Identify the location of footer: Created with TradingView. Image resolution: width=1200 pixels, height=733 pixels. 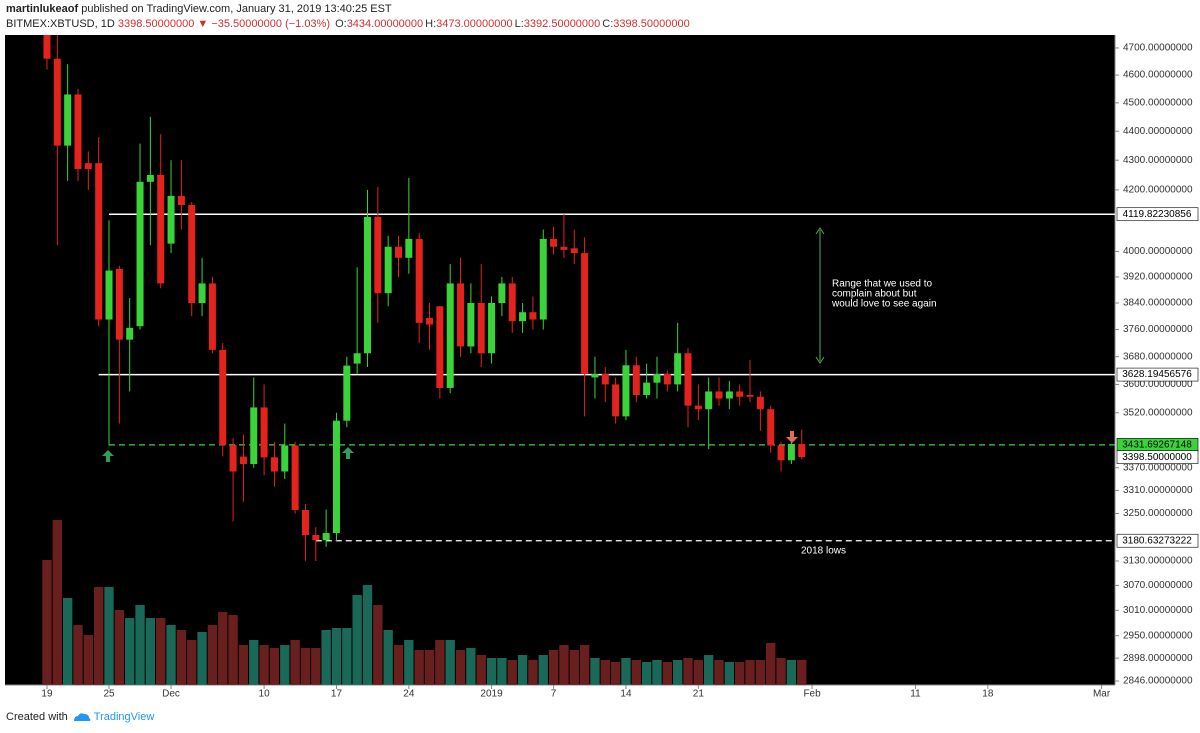
(80, 717).